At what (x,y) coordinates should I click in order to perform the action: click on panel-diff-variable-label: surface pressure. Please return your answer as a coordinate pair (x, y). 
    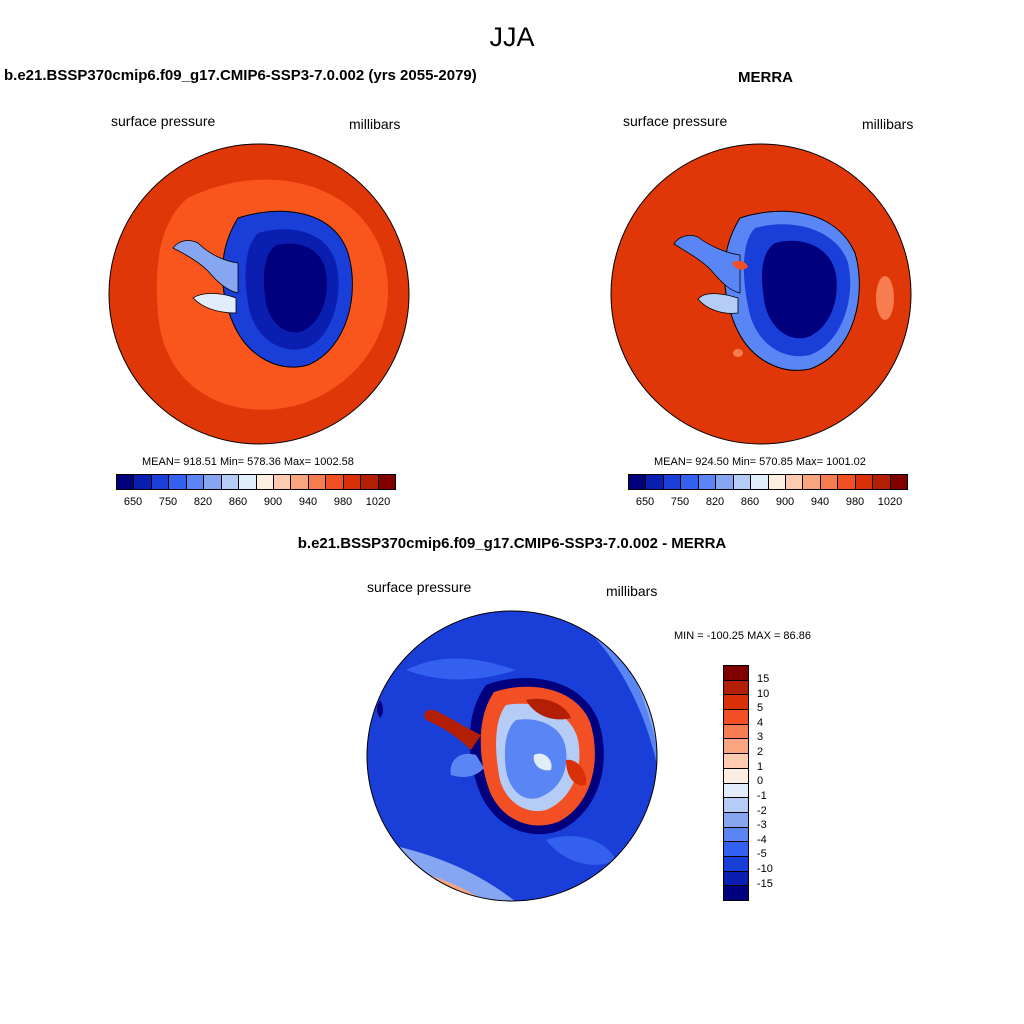
    Looking at the image, I should click on (419, 587).